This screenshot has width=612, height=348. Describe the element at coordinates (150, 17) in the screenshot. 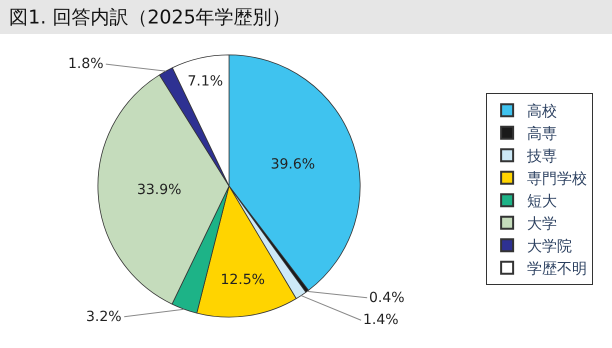

I see `chart-title: 図1. 回答内訳（2025年学歴別）` at that location.